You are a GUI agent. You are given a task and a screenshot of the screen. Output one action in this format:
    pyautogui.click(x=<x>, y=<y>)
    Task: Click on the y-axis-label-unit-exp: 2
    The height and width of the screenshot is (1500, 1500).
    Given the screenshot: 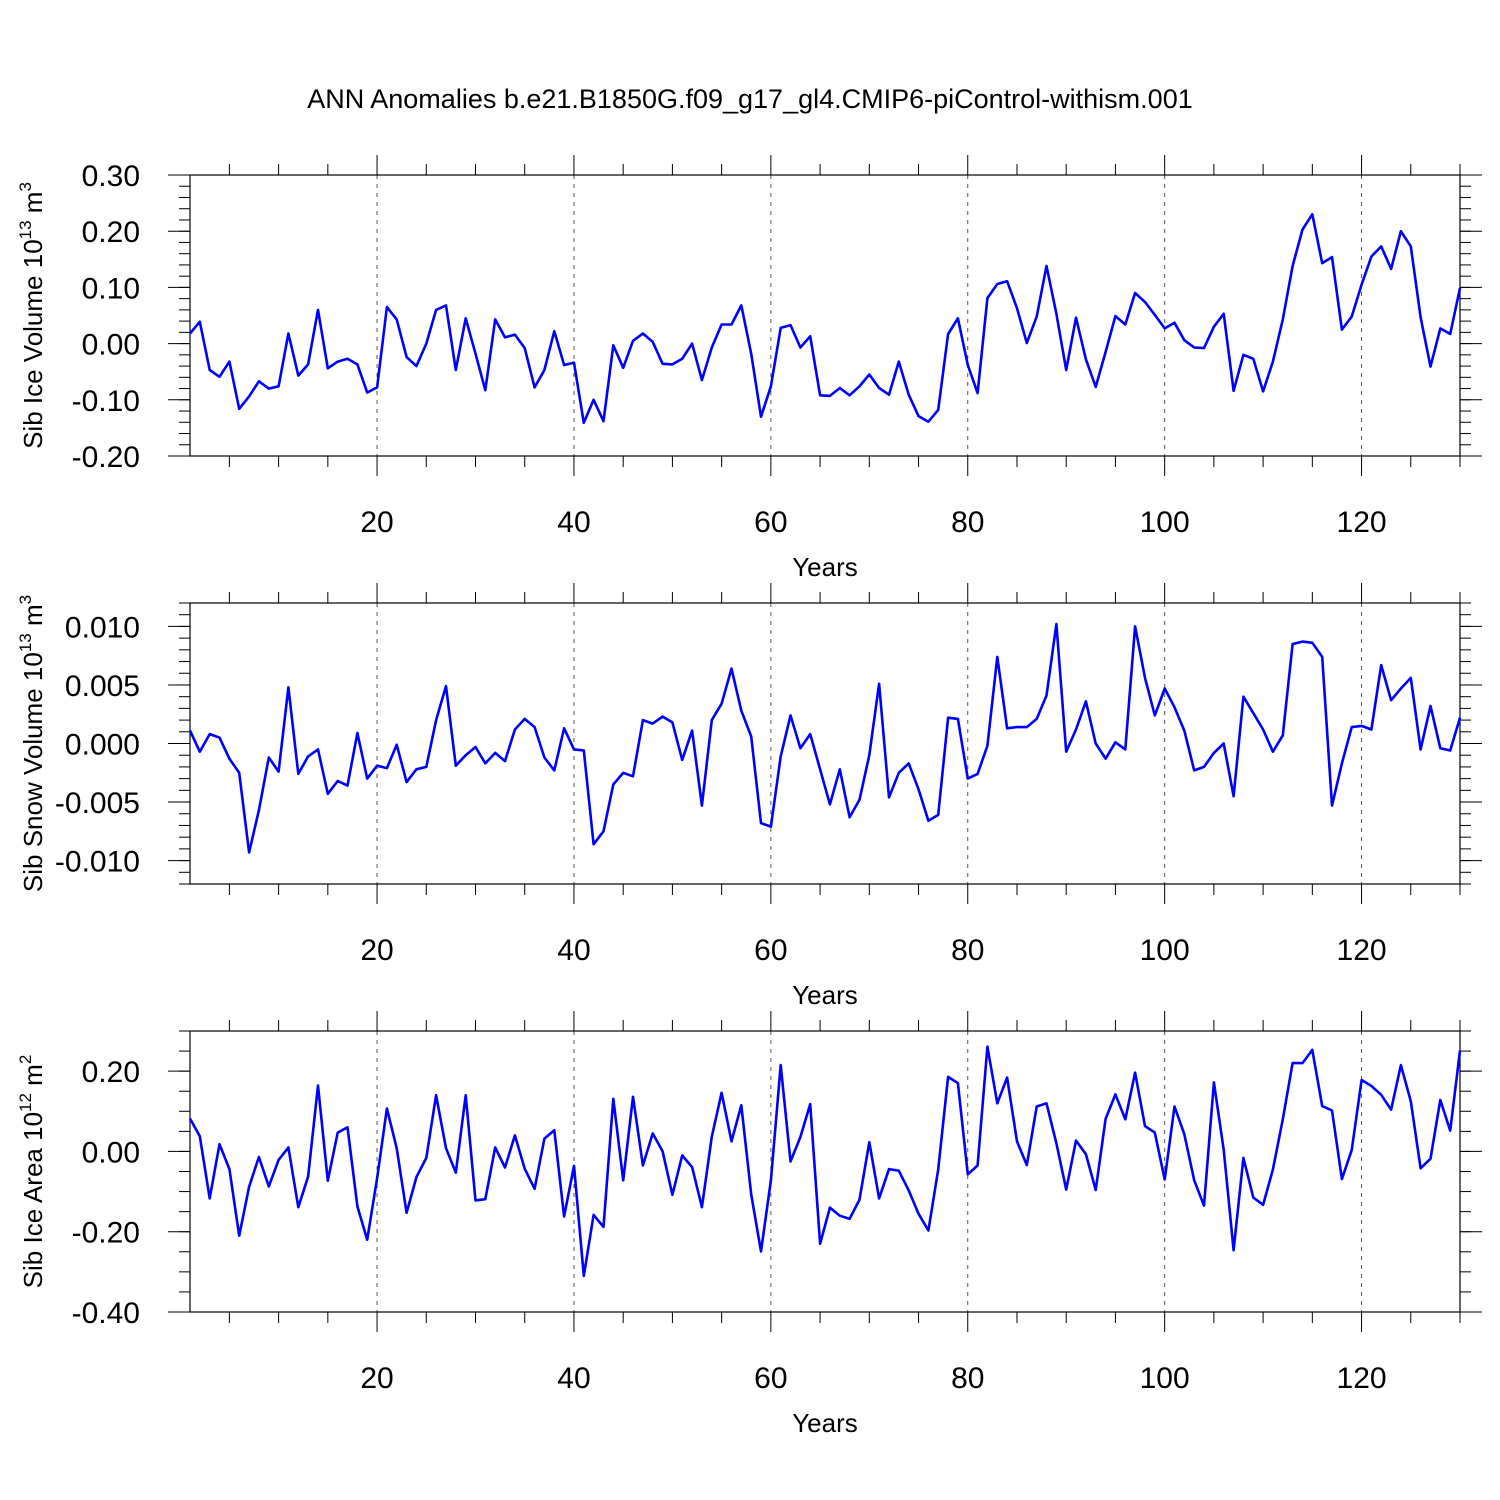 What is the action you would take?
    pyautogui.click(x=25, y=1059)
    